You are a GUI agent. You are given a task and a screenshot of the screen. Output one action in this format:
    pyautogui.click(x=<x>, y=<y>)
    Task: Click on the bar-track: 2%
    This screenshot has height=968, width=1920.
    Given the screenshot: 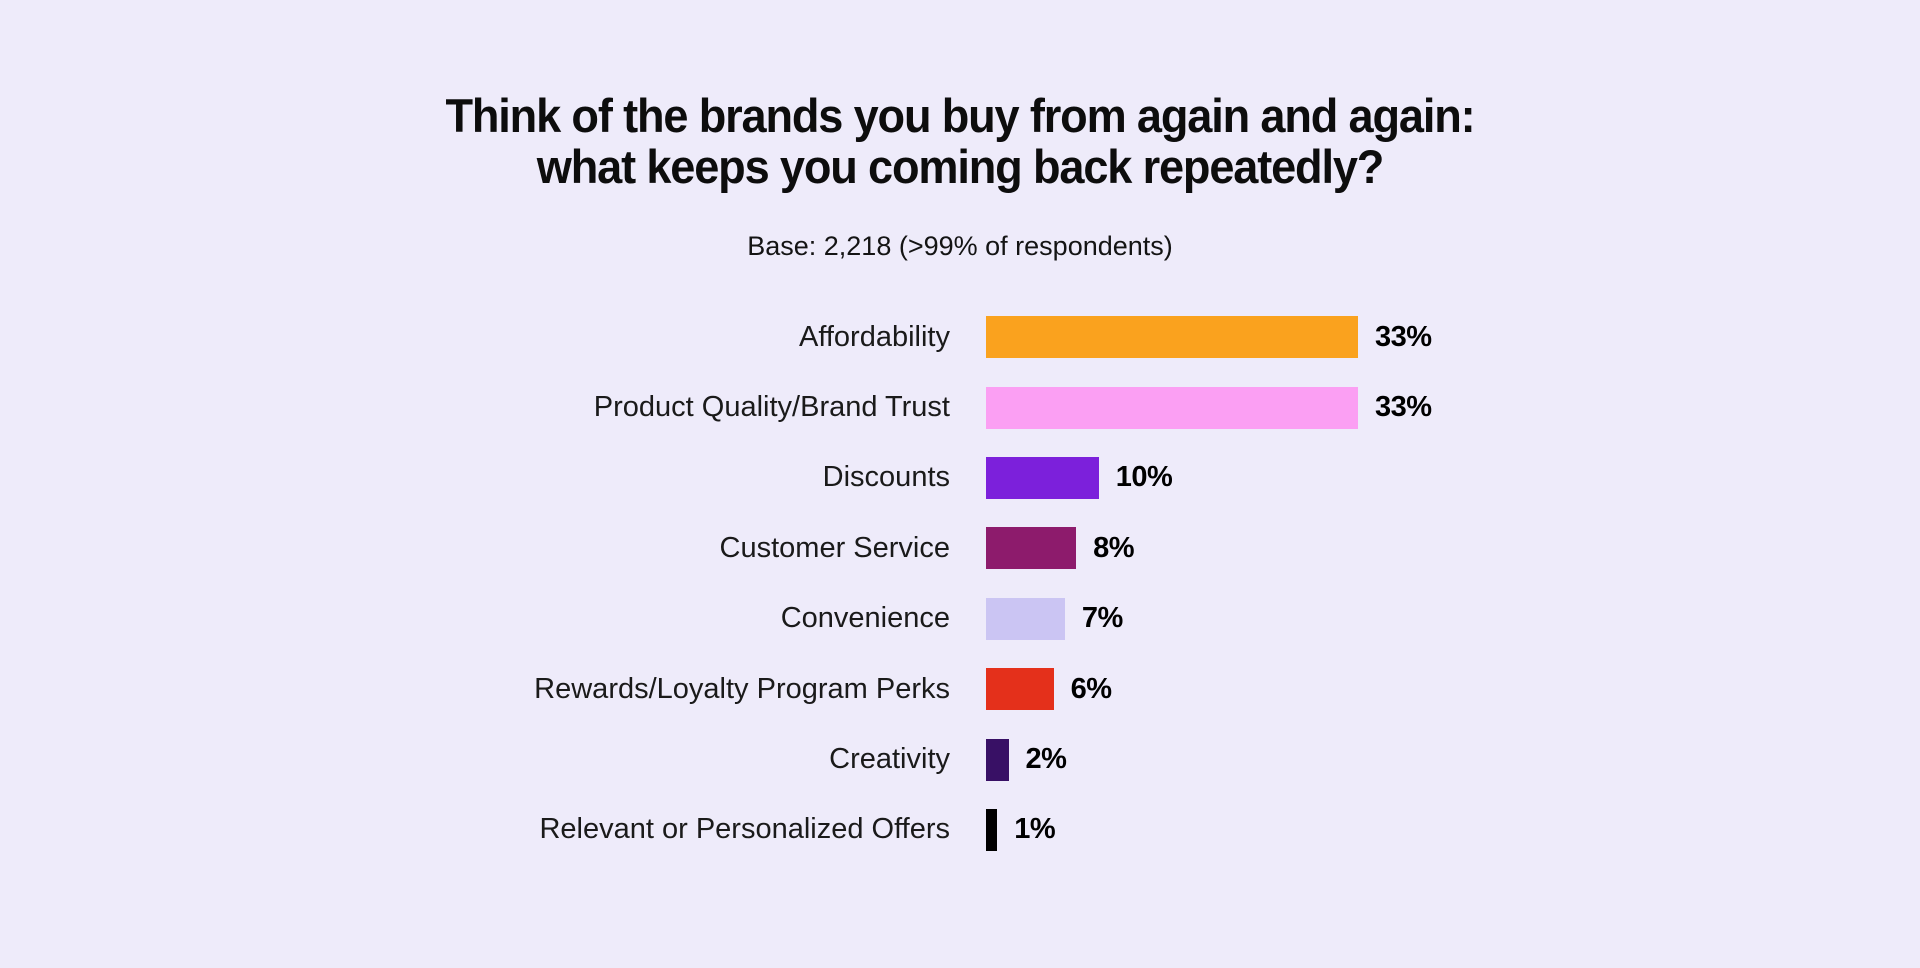 What is the action you would take?
    pyautogui.click(x=1026, y=759)
    